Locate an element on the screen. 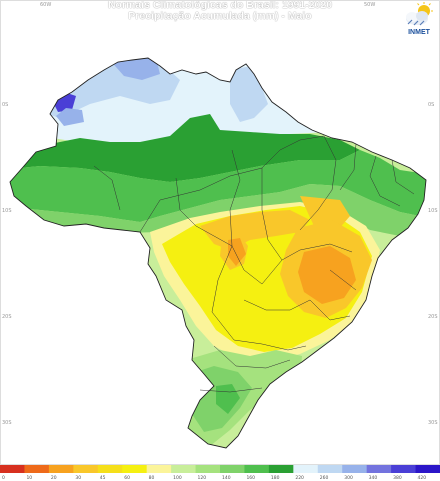 The image size is (440, 481). top-tick-label: 60W is located at coordinates (45, 5).